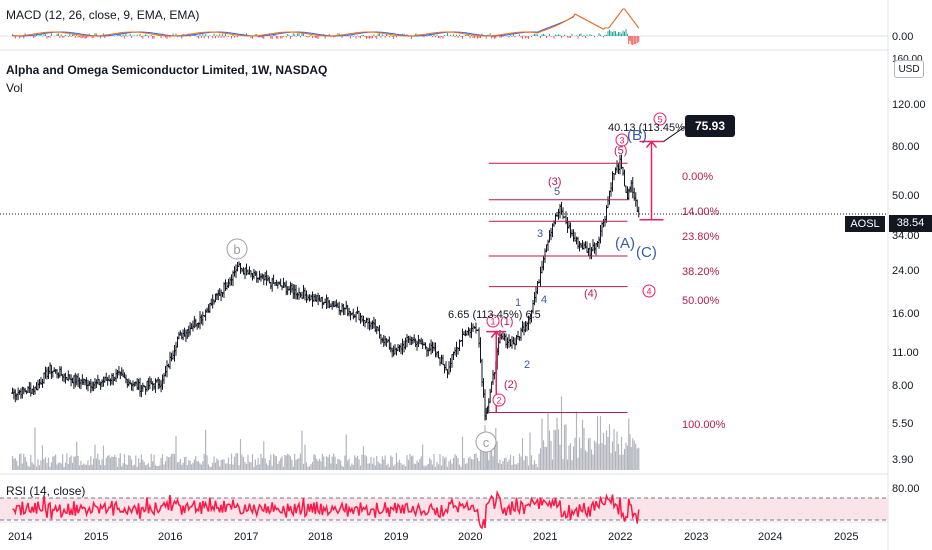 The height and width of the screenshot is (550, 932). I want to click on target-callout: 75.93, so click(710, 126).